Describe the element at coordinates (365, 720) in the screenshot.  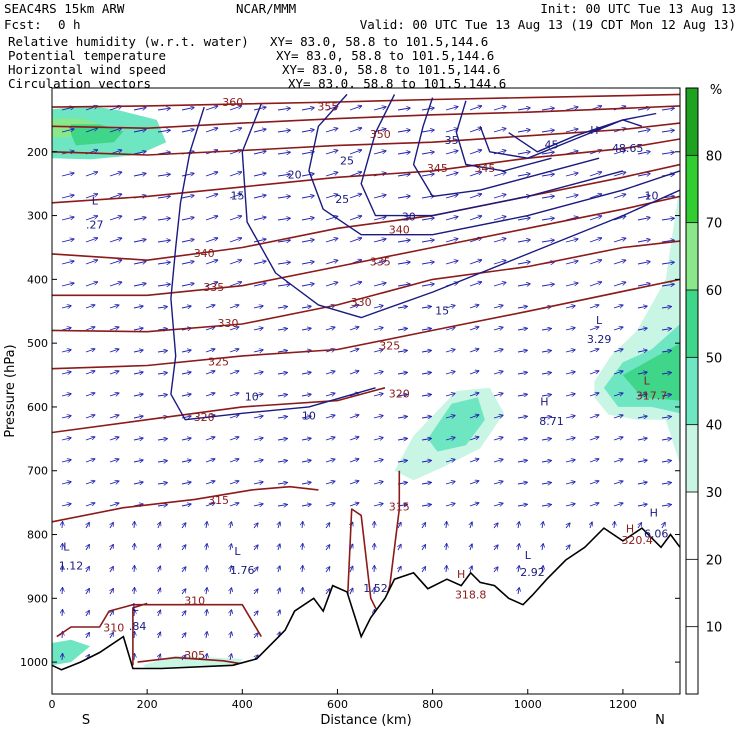
I see `x-axis-label: Distance (km)` at that location.